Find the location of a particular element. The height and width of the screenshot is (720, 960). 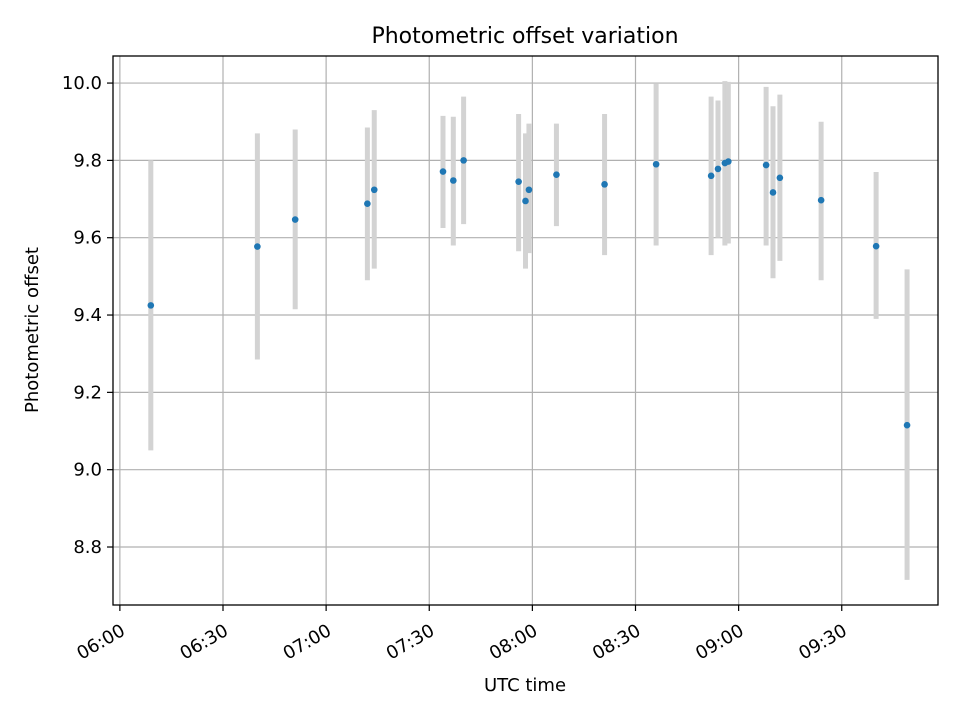

y-tick-label: 9.4 is located at coordinates (87, 315).